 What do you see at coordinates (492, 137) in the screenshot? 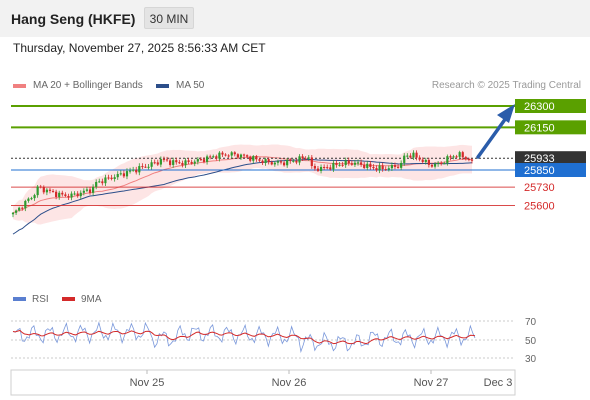
I see `forecast-arrow-shaft` at bounding box center [492, 137].